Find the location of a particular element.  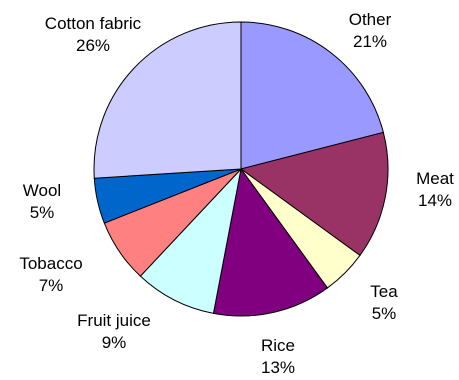

pie-label-wool: Wool 5% is located at coordinates (42, 201).